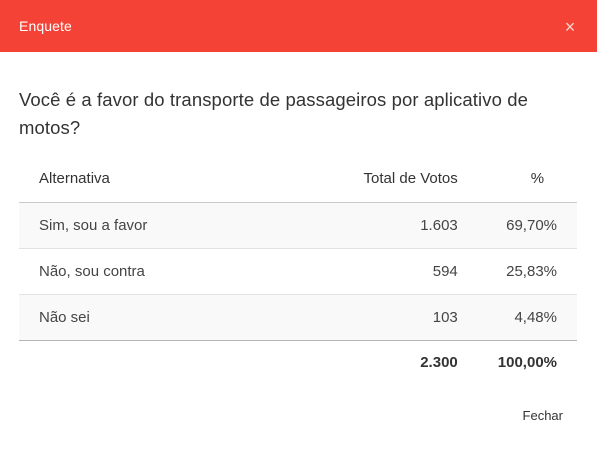 The image size is (597, 453). What do you see at coordinates (169, 179) in the screenshot?
I see `column-header-alternative: Alternativa` at bounding box center [169, 179].